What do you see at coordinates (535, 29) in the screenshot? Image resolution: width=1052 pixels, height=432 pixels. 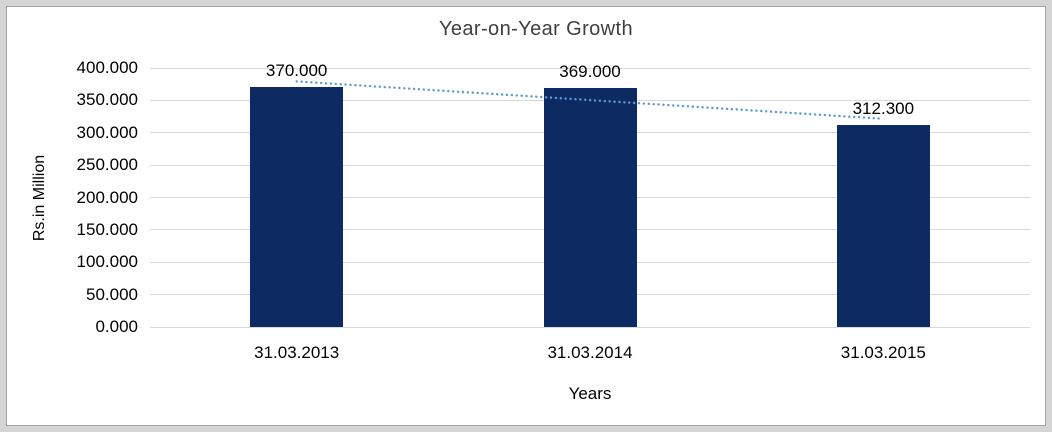 I see `chart-title: Year-on-Year Growth` at bounding box center [535, 29].